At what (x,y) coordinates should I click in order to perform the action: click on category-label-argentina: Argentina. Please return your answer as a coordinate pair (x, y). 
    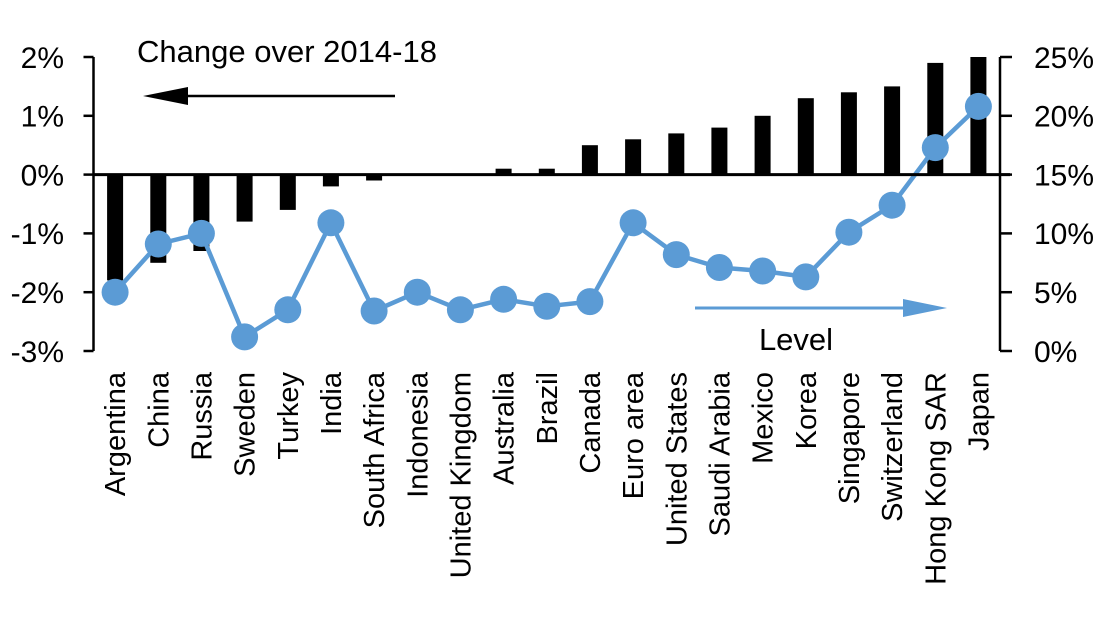
    Looking at the image, I should click on (116, 433).